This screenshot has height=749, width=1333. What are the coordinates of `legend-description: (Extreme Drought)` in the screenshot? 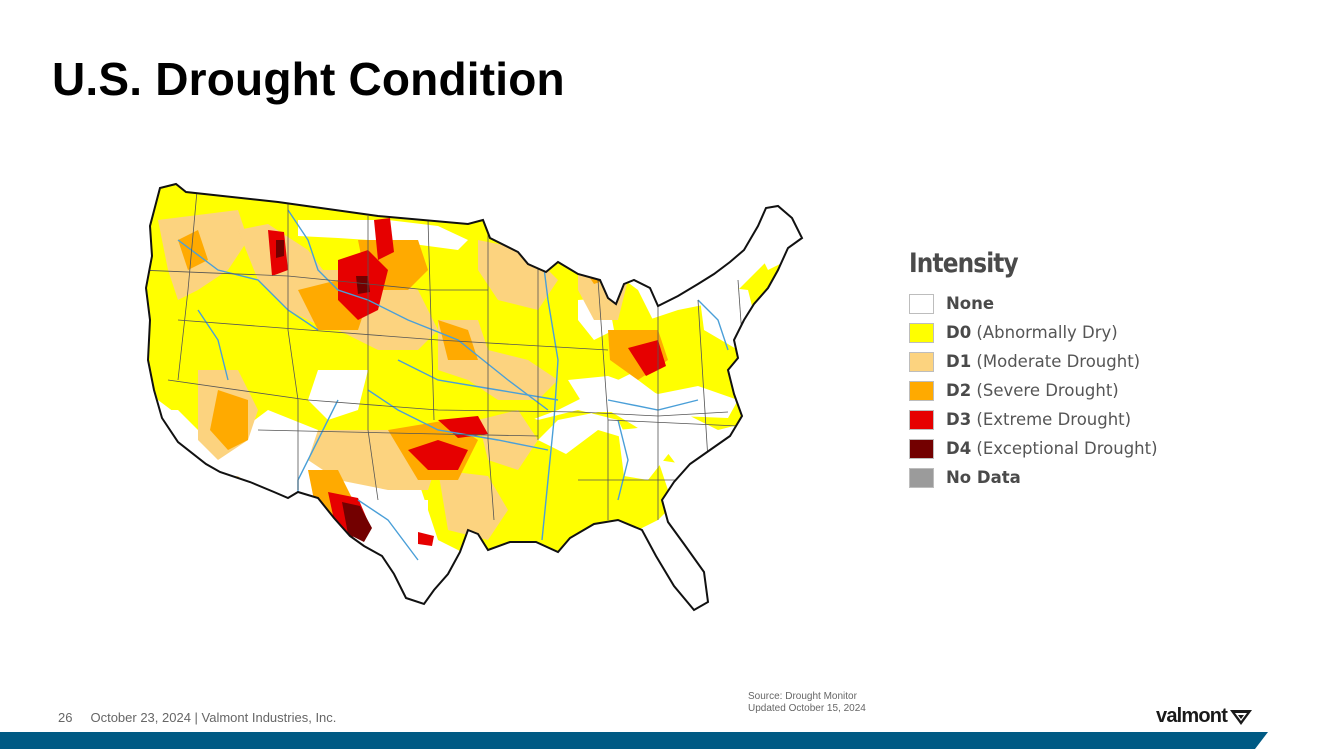 It's located at (1051, 419).